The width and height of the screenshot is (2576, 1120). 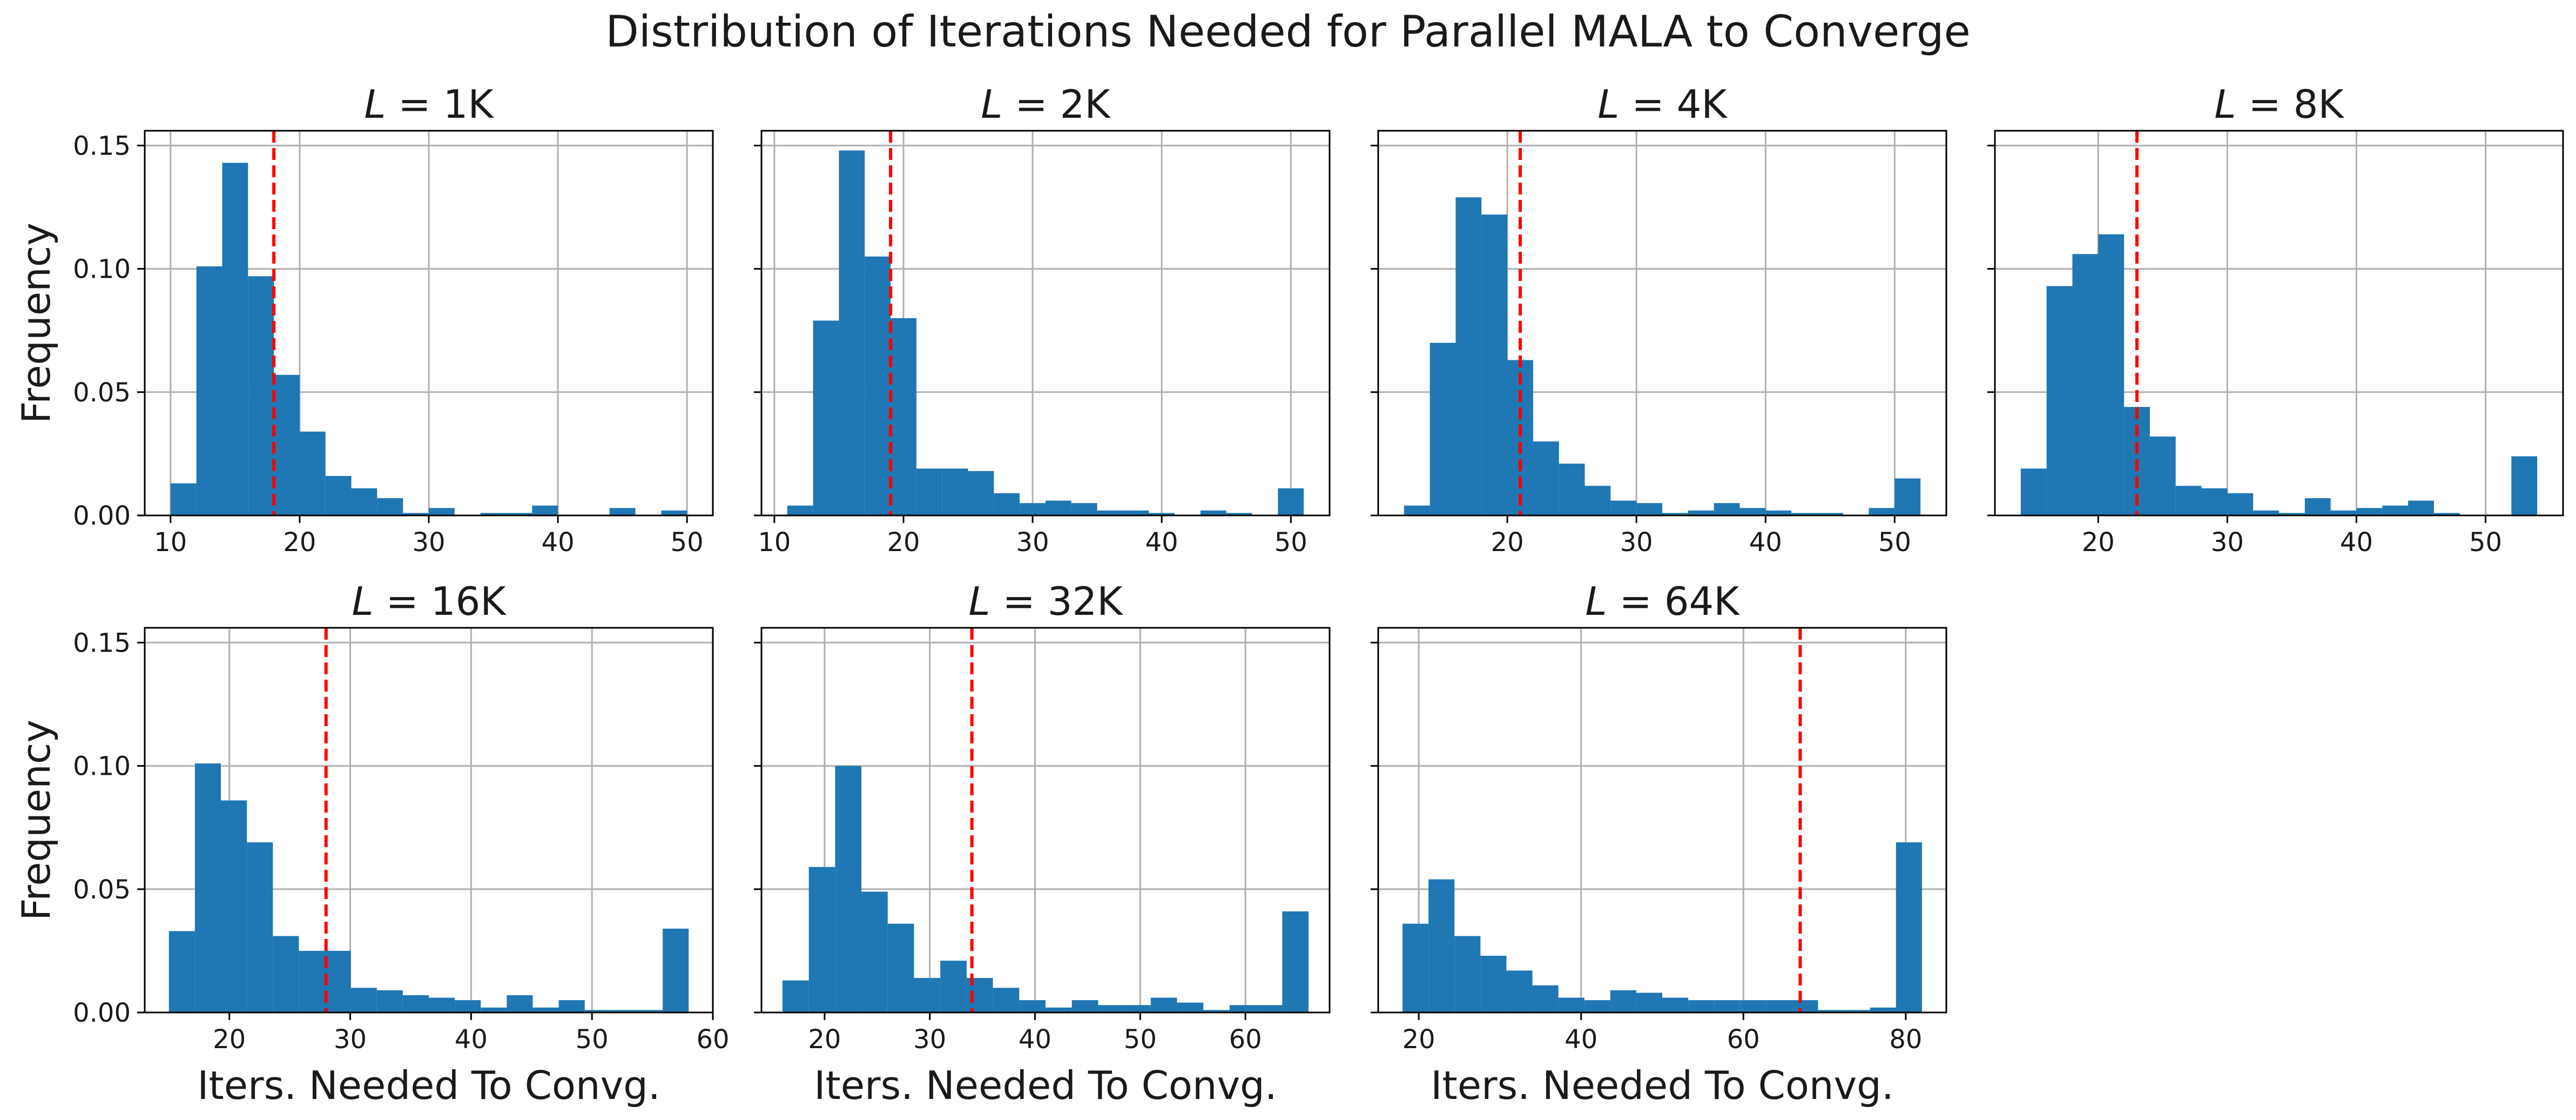 What do you see at coordinates (36, 821) in the screenshot?
I see `y-axis-label: Frequency` at bounding box center [36, 821].